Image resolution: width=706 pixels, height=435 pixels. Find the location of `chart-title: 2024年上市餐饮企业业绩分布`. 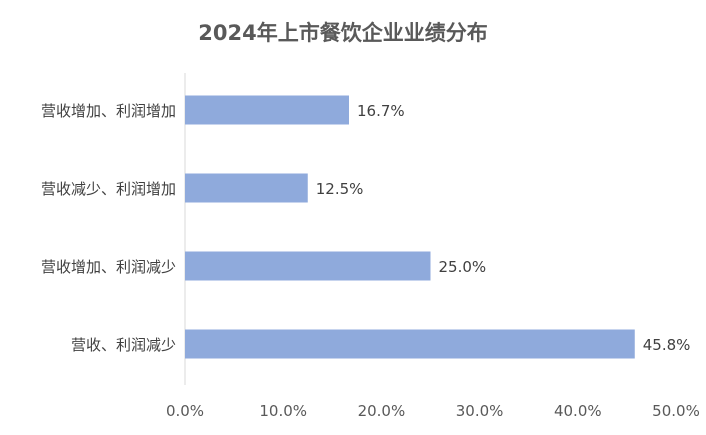

chart-title: 2024年上市餐饮企业业绩分布 is located at coordinates (342, 33).